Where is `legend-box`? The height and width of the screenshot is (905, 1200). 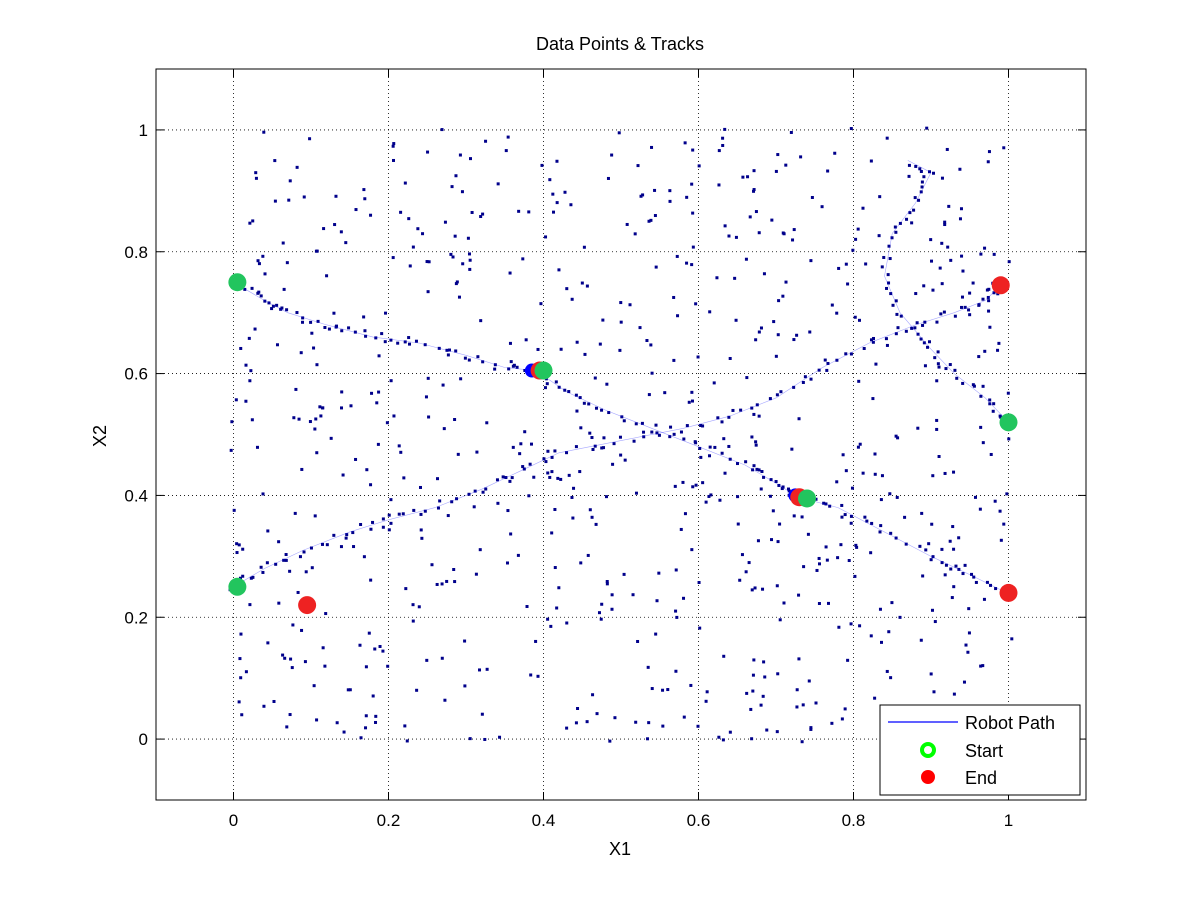 legend-box is located at coordinates (980, 750).